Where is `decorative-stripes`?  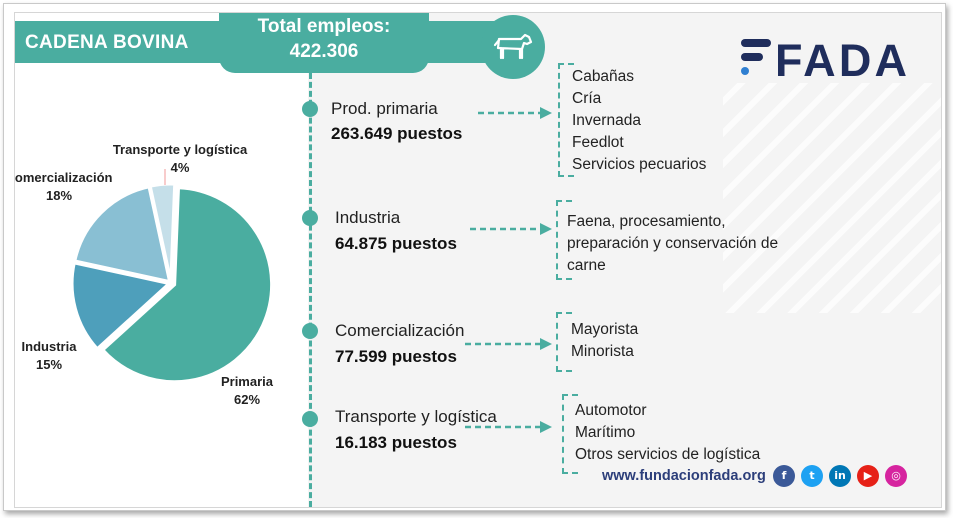 decorative-stripes is located at coordinates (832, 198).